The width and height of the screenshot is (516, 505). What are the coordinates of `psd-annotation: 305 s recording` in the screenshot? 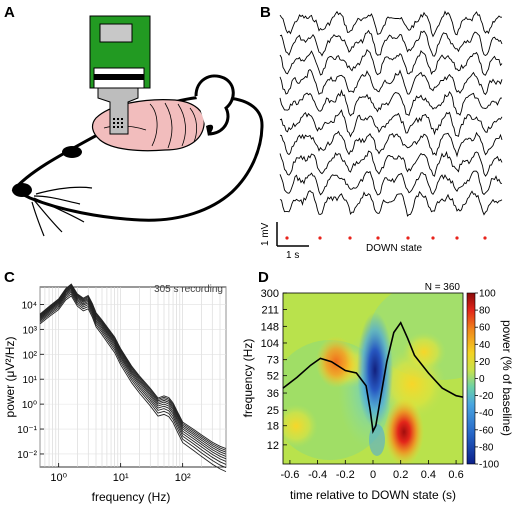 It's located at (188, 289).